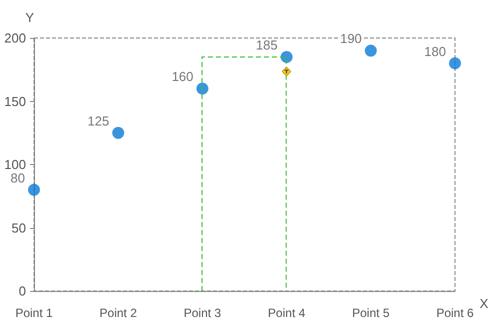 The height and width of the screenshot is (326, 492). I want to click on y-tick-label: 200, so click(15, 38).